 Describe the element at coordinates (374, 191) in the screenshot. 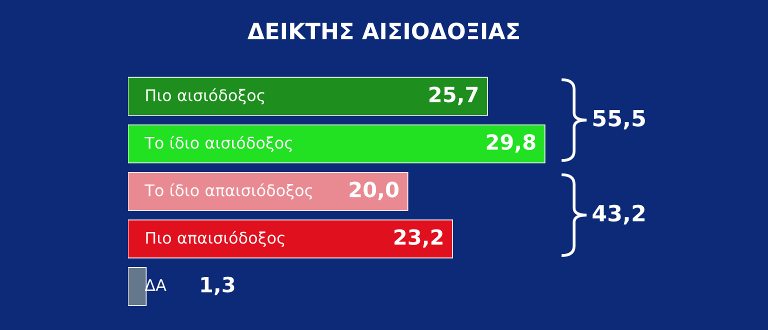

I see `data-label: 20,0` at that location.